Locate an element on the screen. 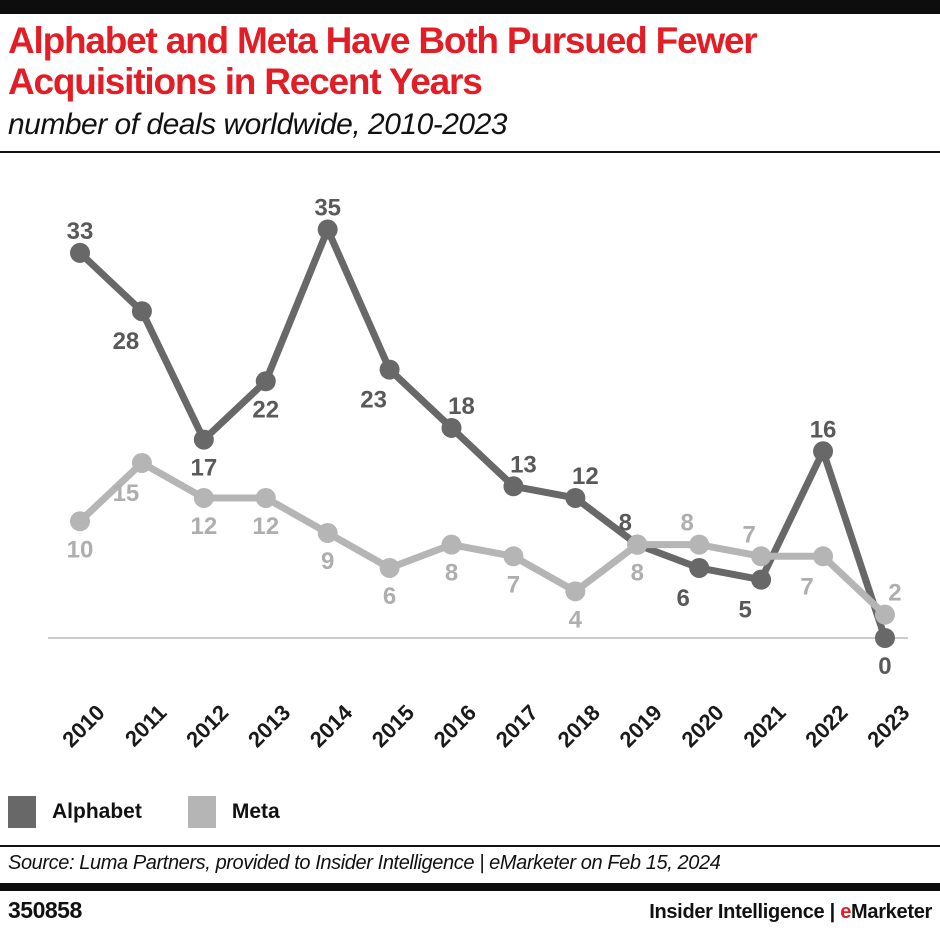 The image size is (940, 930). data-point-alphabet-2014 is located at coordinates (327, 229).